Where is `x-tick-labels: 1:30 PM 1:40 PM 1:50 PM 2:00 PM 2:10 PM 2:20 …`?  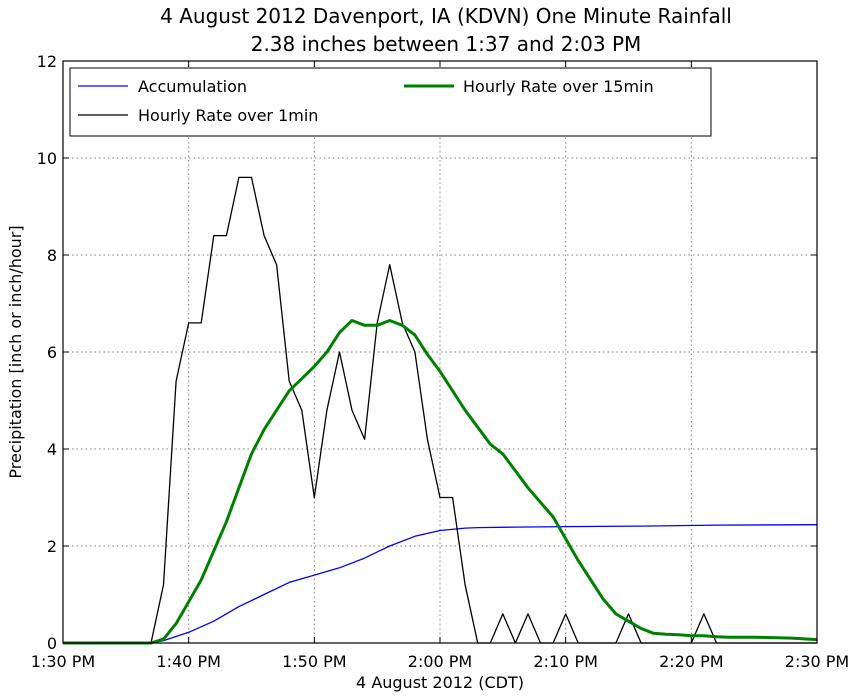 x-tick-labels: 1:30 PM 1:40 PM 1:50 PM 2:00 PM 2:10 PM 2:20 … is located at coordinates (440, 661).